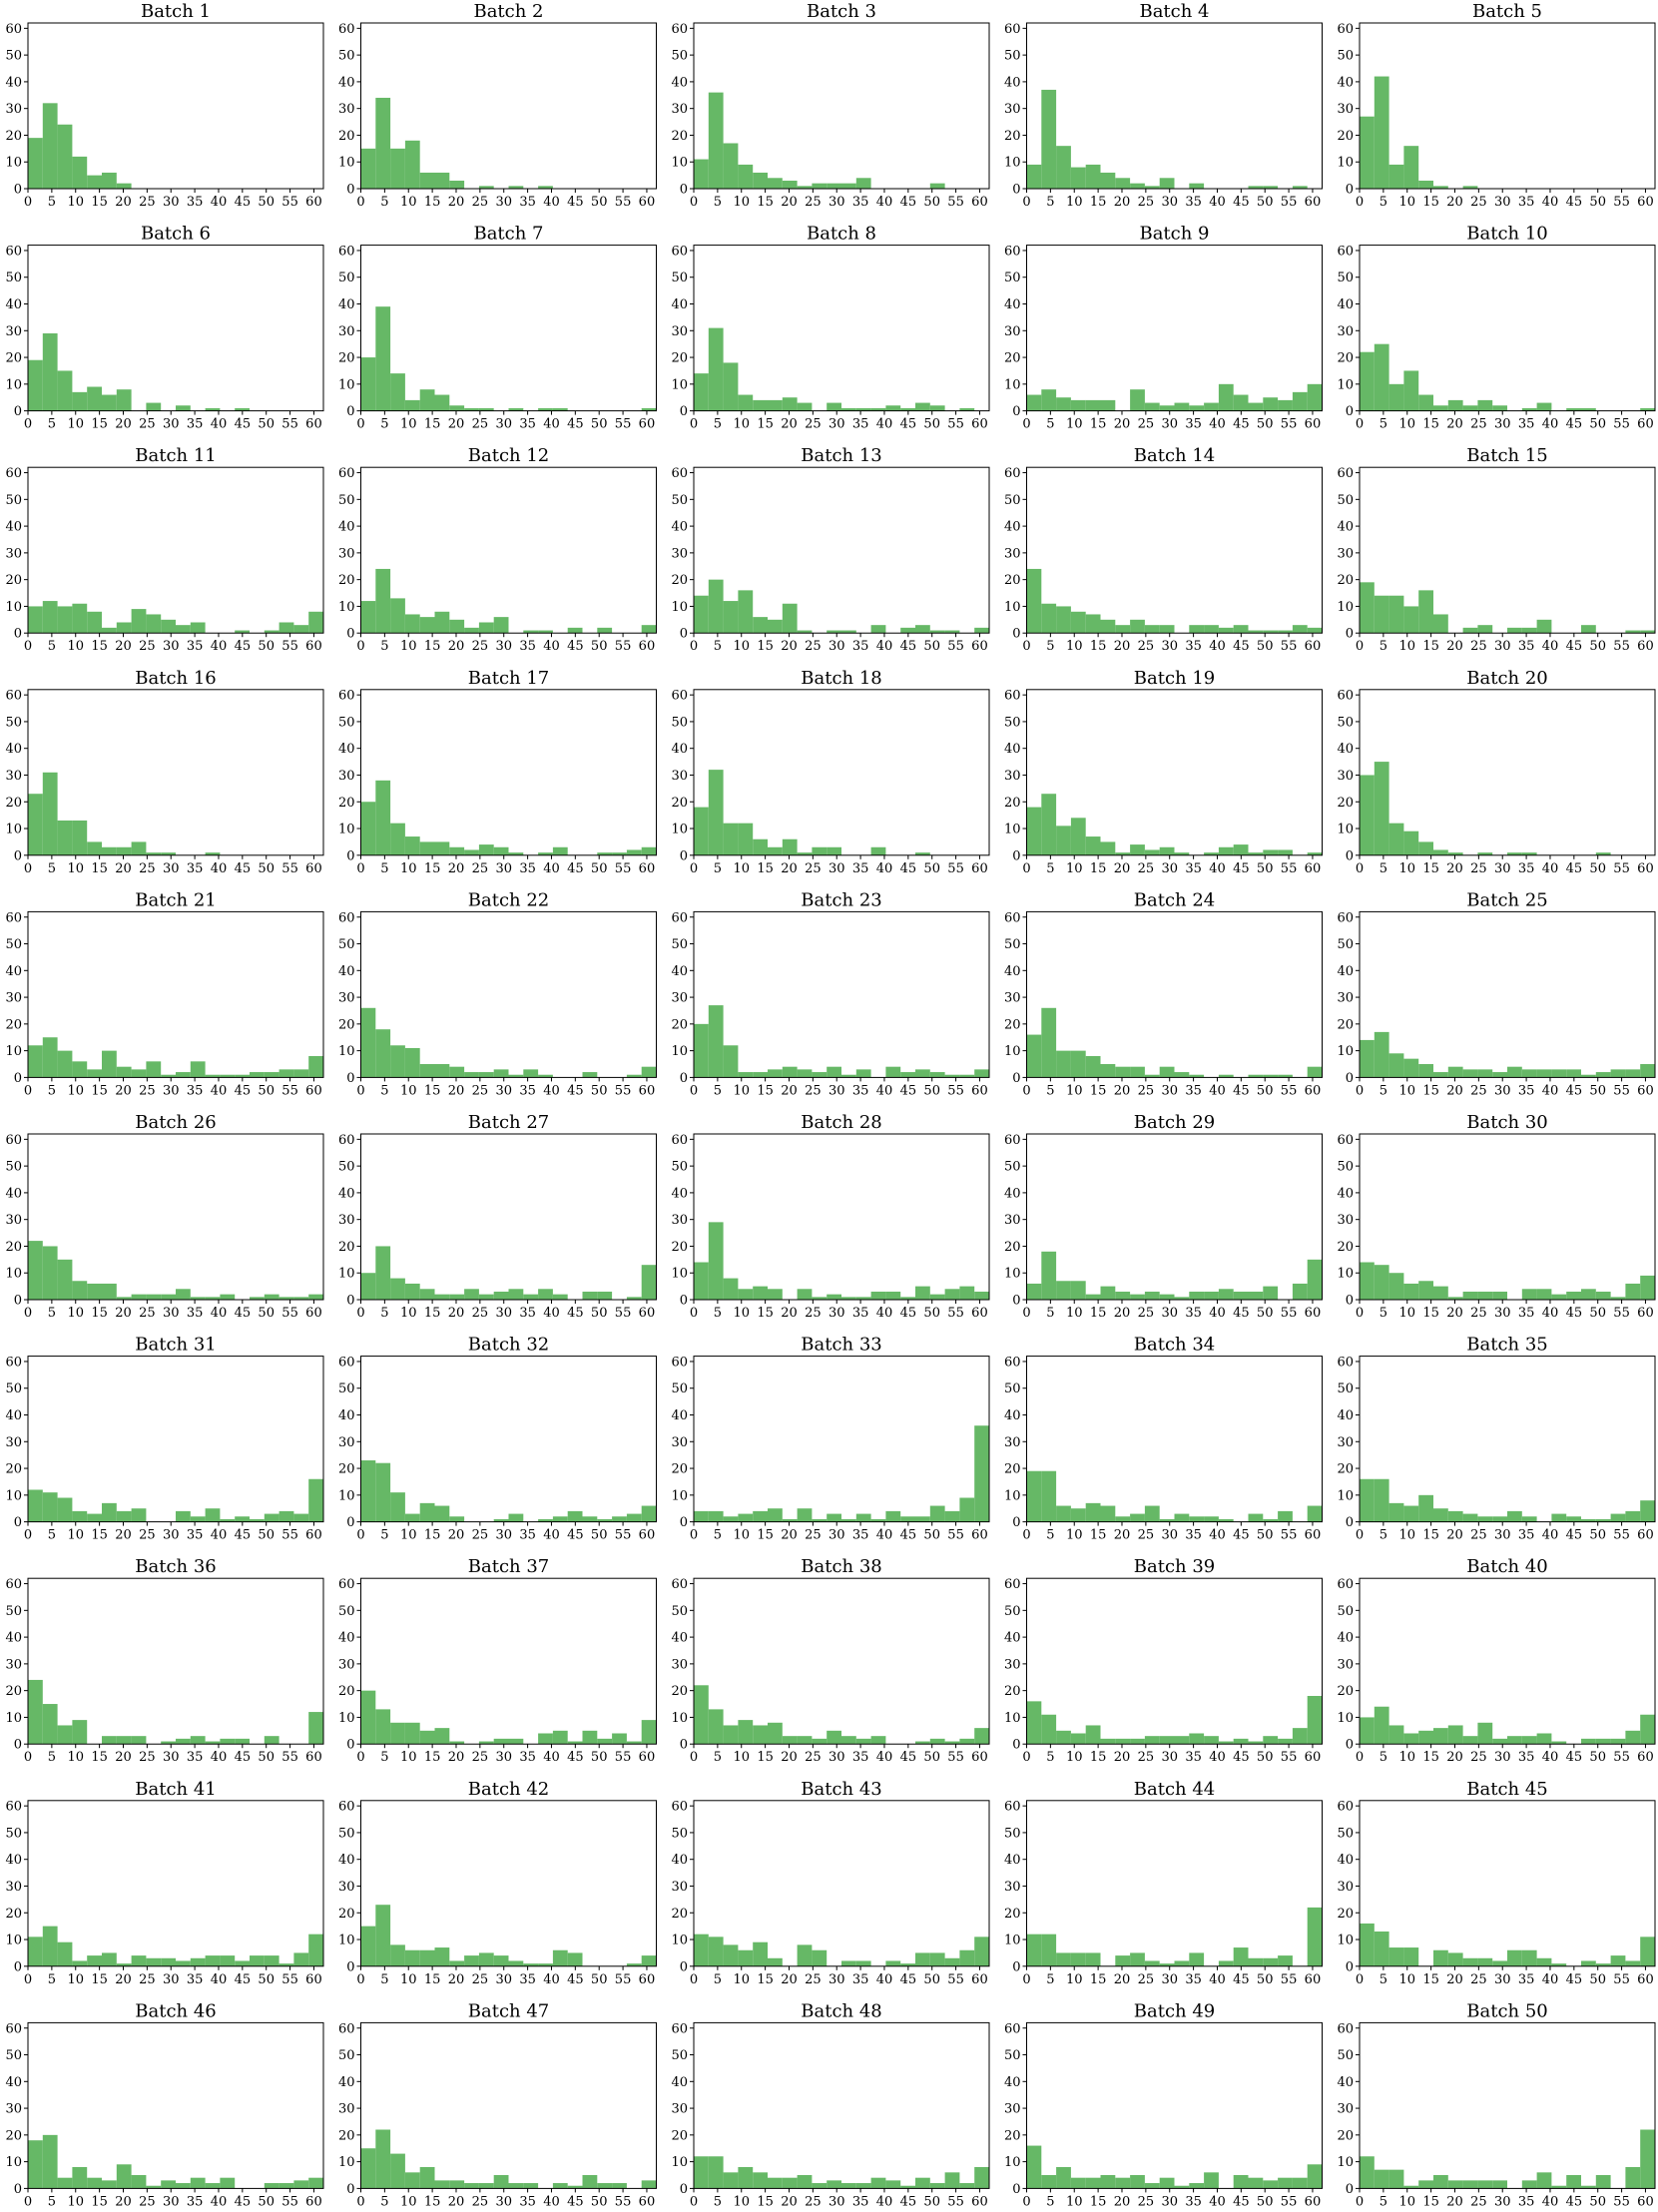 This screenshot has width=1658, height=2212. I want to click on panel-title: Batch 33, so click(841, 1345).